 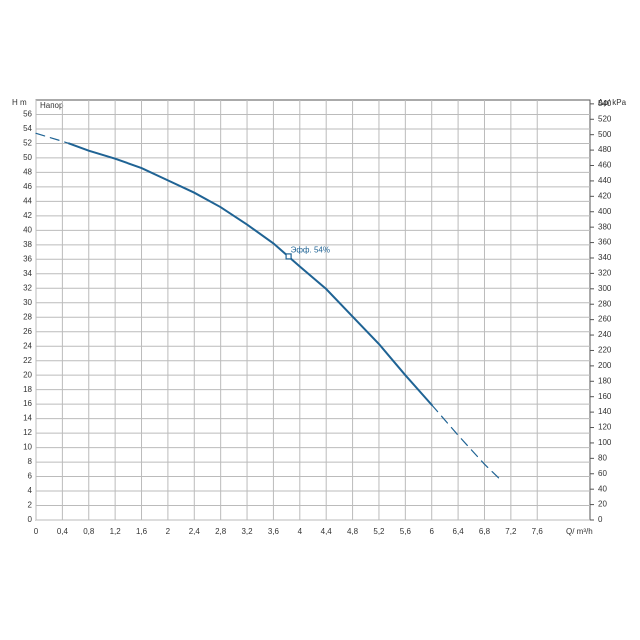 What do you see at coordinates (605, 396) in the screenshot?
I see `y2-tick-label: 160` at bounding box center [605, 396].